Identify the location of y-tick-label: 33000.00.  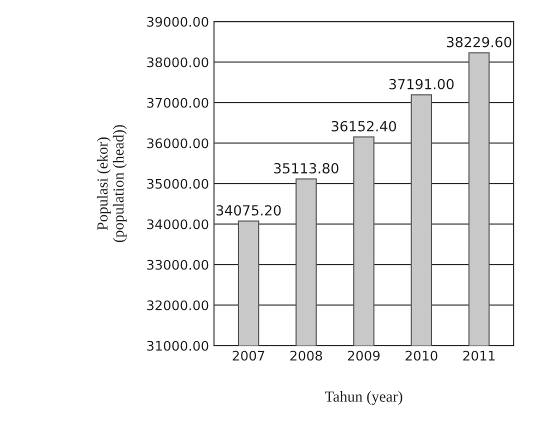
(177, 265).